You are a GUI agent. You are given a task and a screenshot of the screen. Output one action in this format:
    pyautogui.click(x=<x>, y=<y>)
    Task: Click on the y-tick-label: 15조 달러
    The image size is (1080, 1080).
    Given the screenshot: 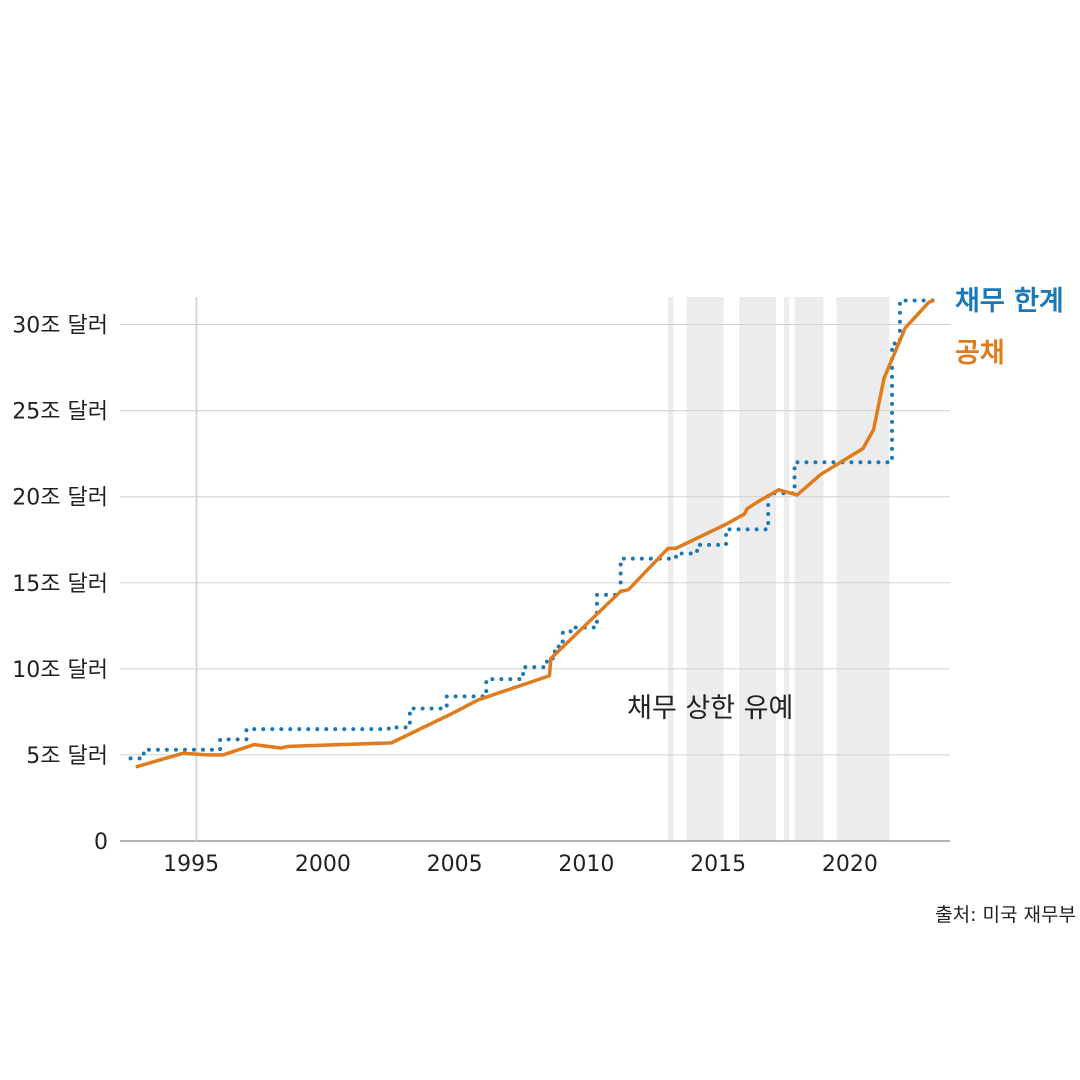 What is the action you would take?
    pyautogui.click(x=60, y=584)
    